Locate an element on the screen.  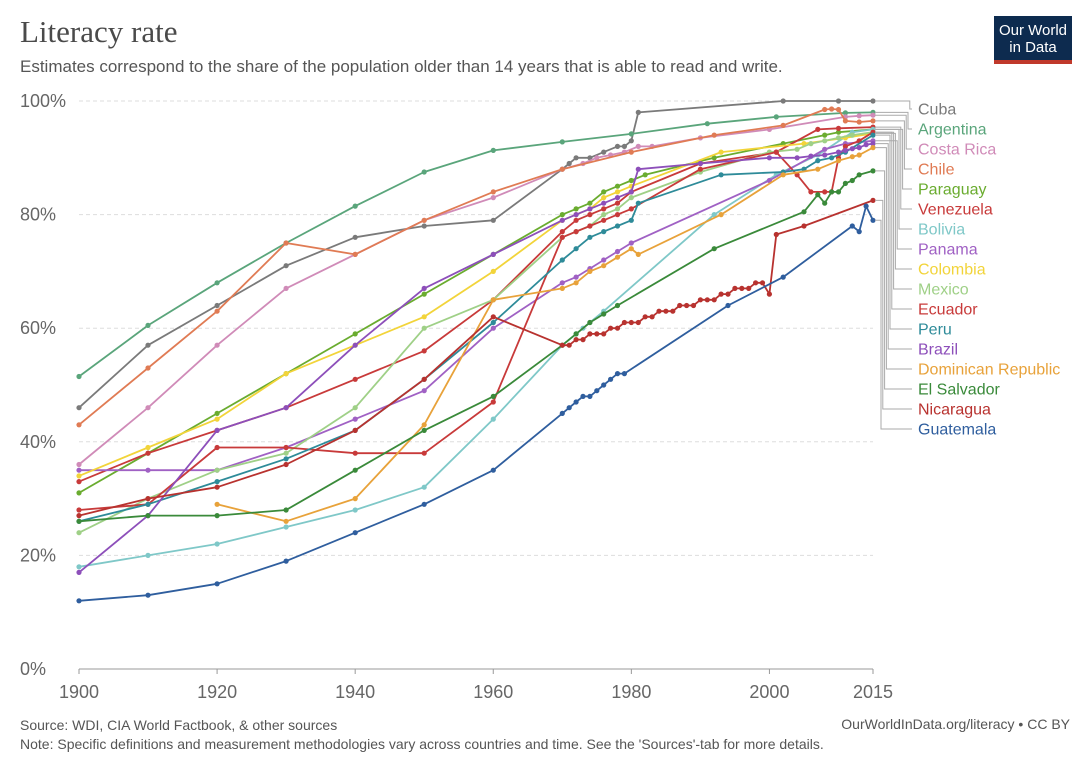
x-tick-label: 1980 is located at coordinates (631, 692).